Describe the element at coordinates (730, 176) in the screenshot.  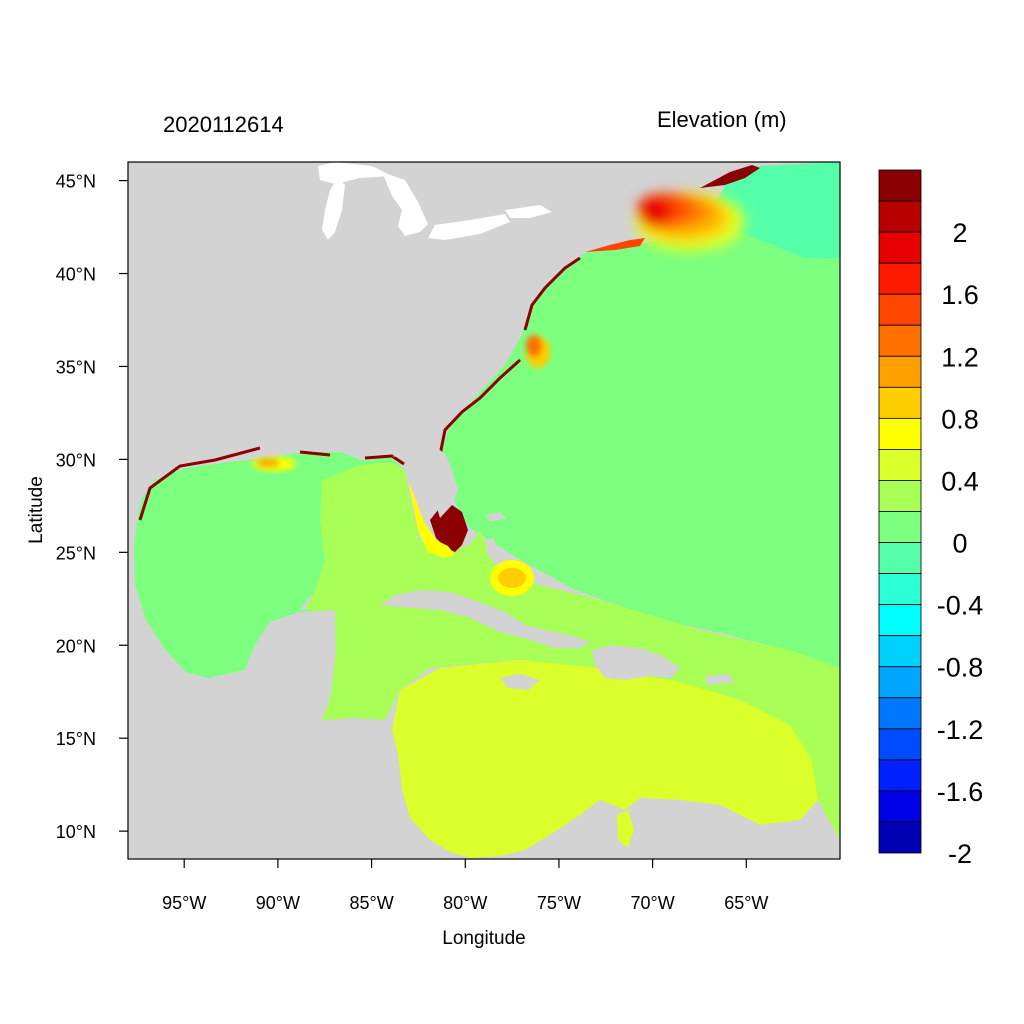
I see `maine-coast-surge` at that location.